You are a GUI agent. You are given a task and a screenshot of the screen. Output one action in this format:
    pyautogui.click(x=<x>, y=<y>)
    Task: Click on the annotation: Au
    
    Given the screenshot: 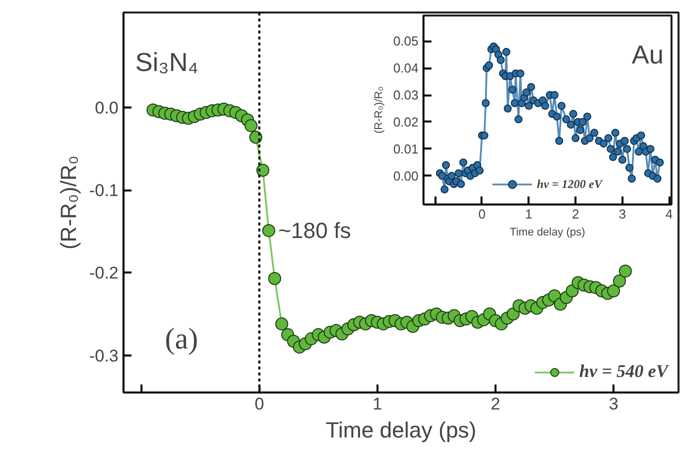 What is the action you would take?
    pyautogui.click(x=648, y=55)
    